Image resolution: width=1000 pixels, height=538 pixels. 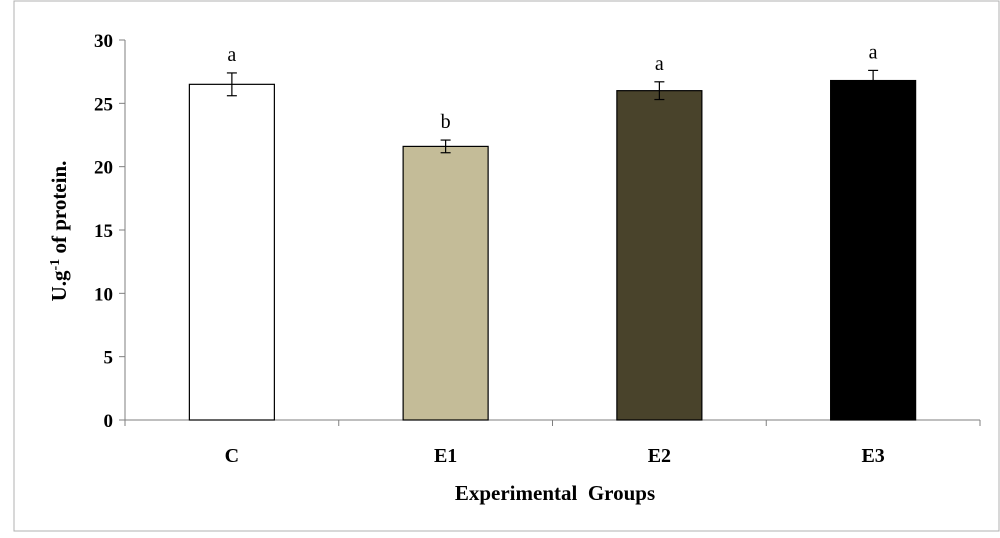 I want to click on bar-e3, so click(x=873, y=250).